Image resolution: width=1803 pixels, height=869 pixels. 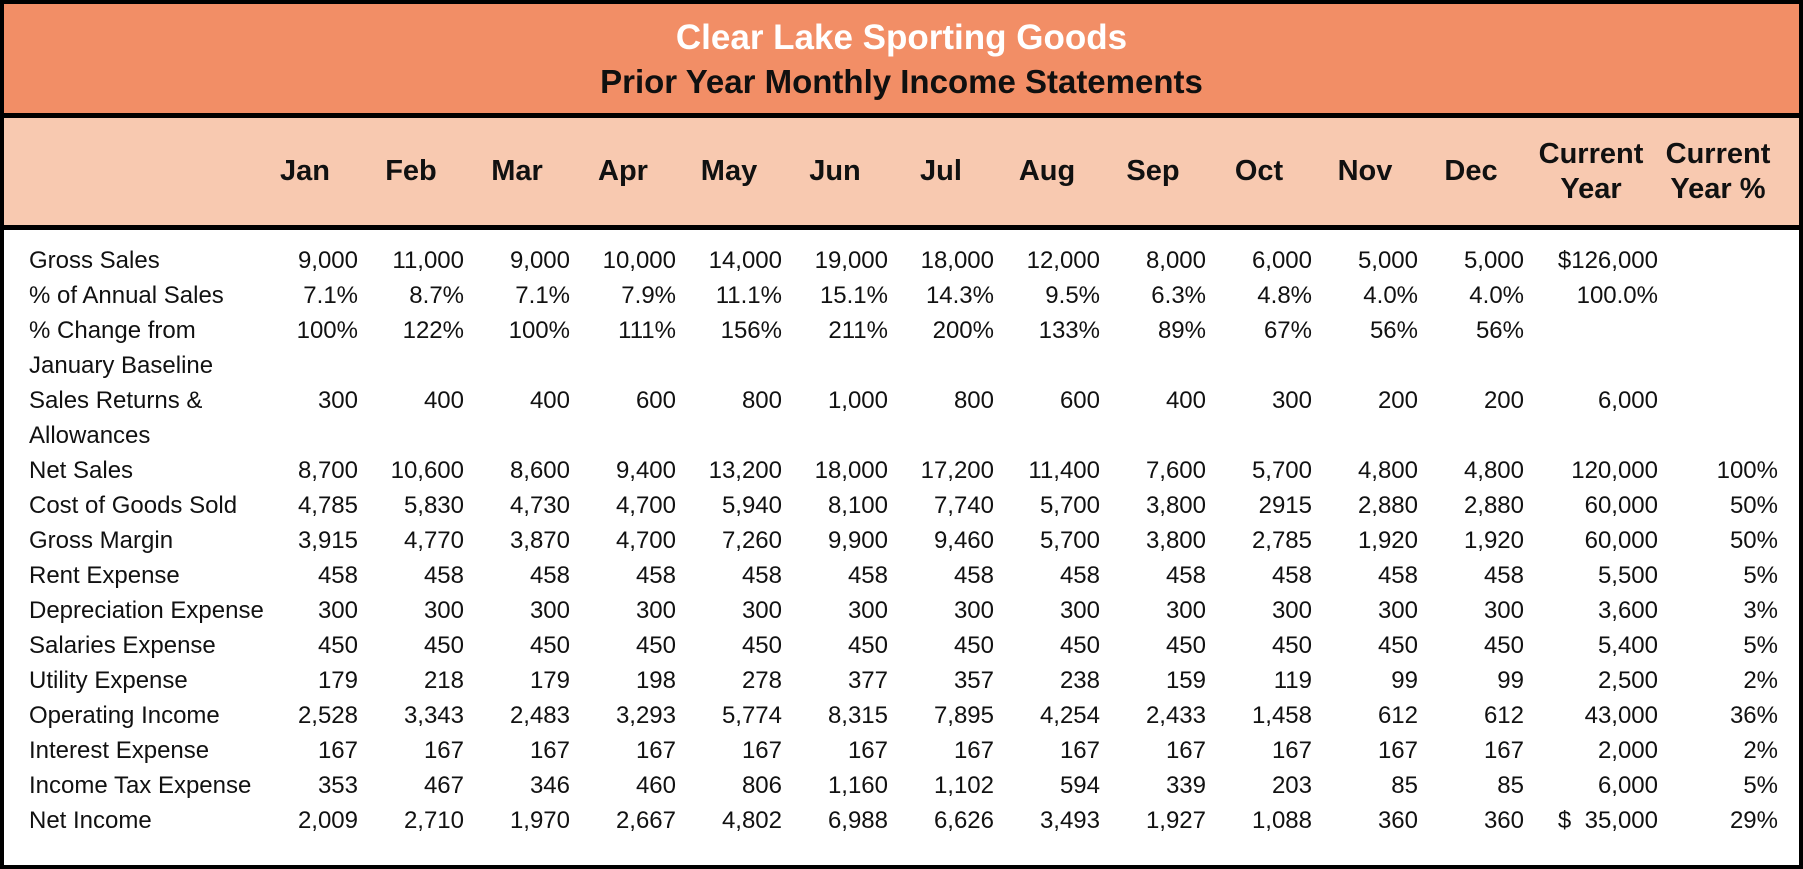 I want to click on table-cell: 460, so click(x=655, y=785).